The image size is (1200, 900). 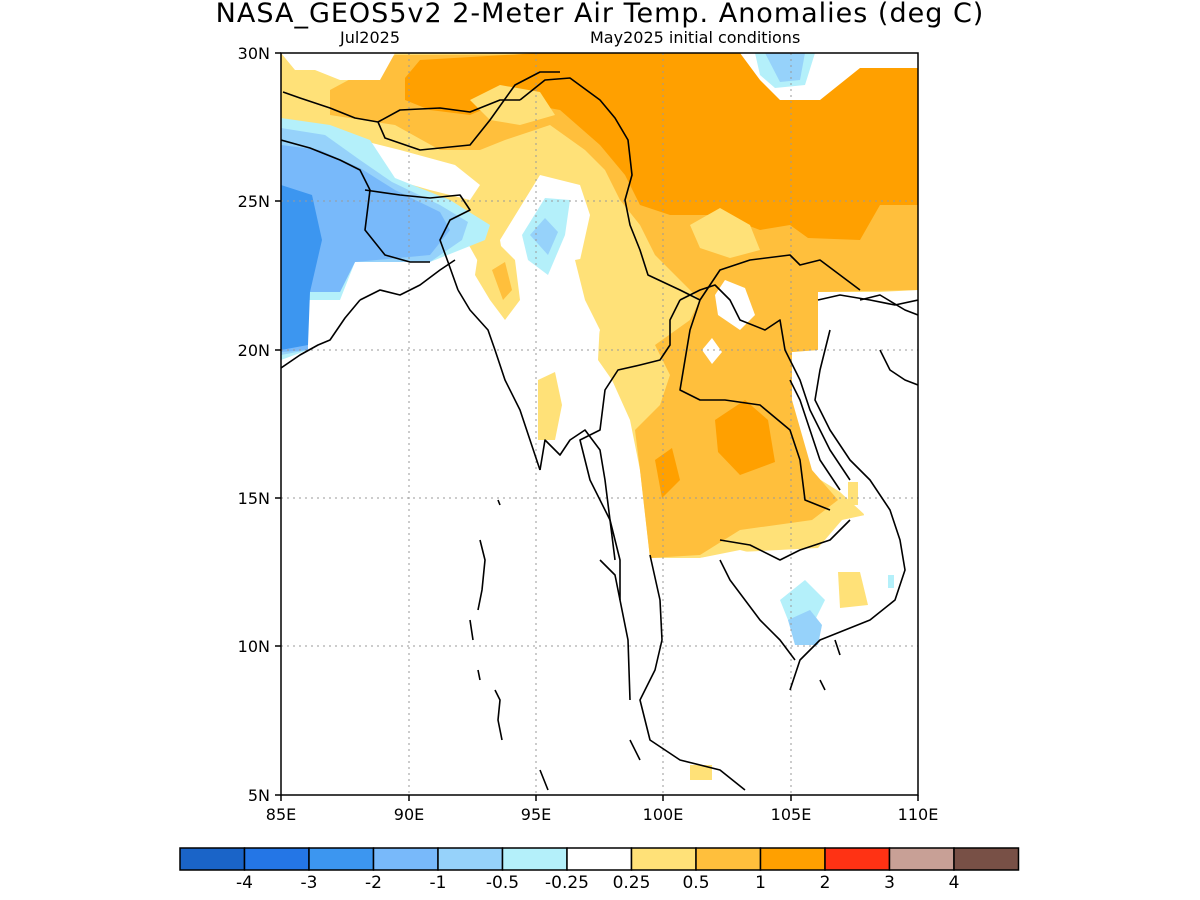 I want to click on bangladesh-border, so click(x=417, y=240).